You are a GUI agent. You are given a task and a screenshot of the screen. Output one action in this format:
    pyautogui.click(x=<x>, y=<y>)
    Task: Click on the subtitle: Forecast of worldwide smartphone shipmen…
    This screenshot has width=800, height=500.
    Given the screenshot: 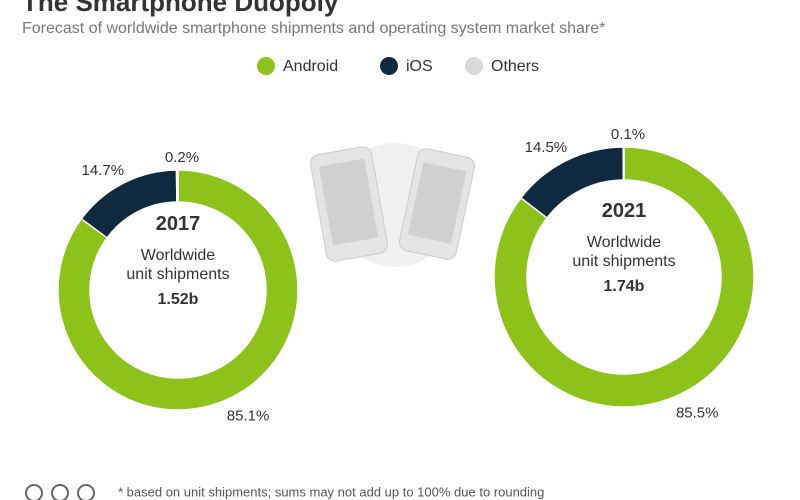 What is the action you would take?
    pyautogui.click(x=313, y=28)
    